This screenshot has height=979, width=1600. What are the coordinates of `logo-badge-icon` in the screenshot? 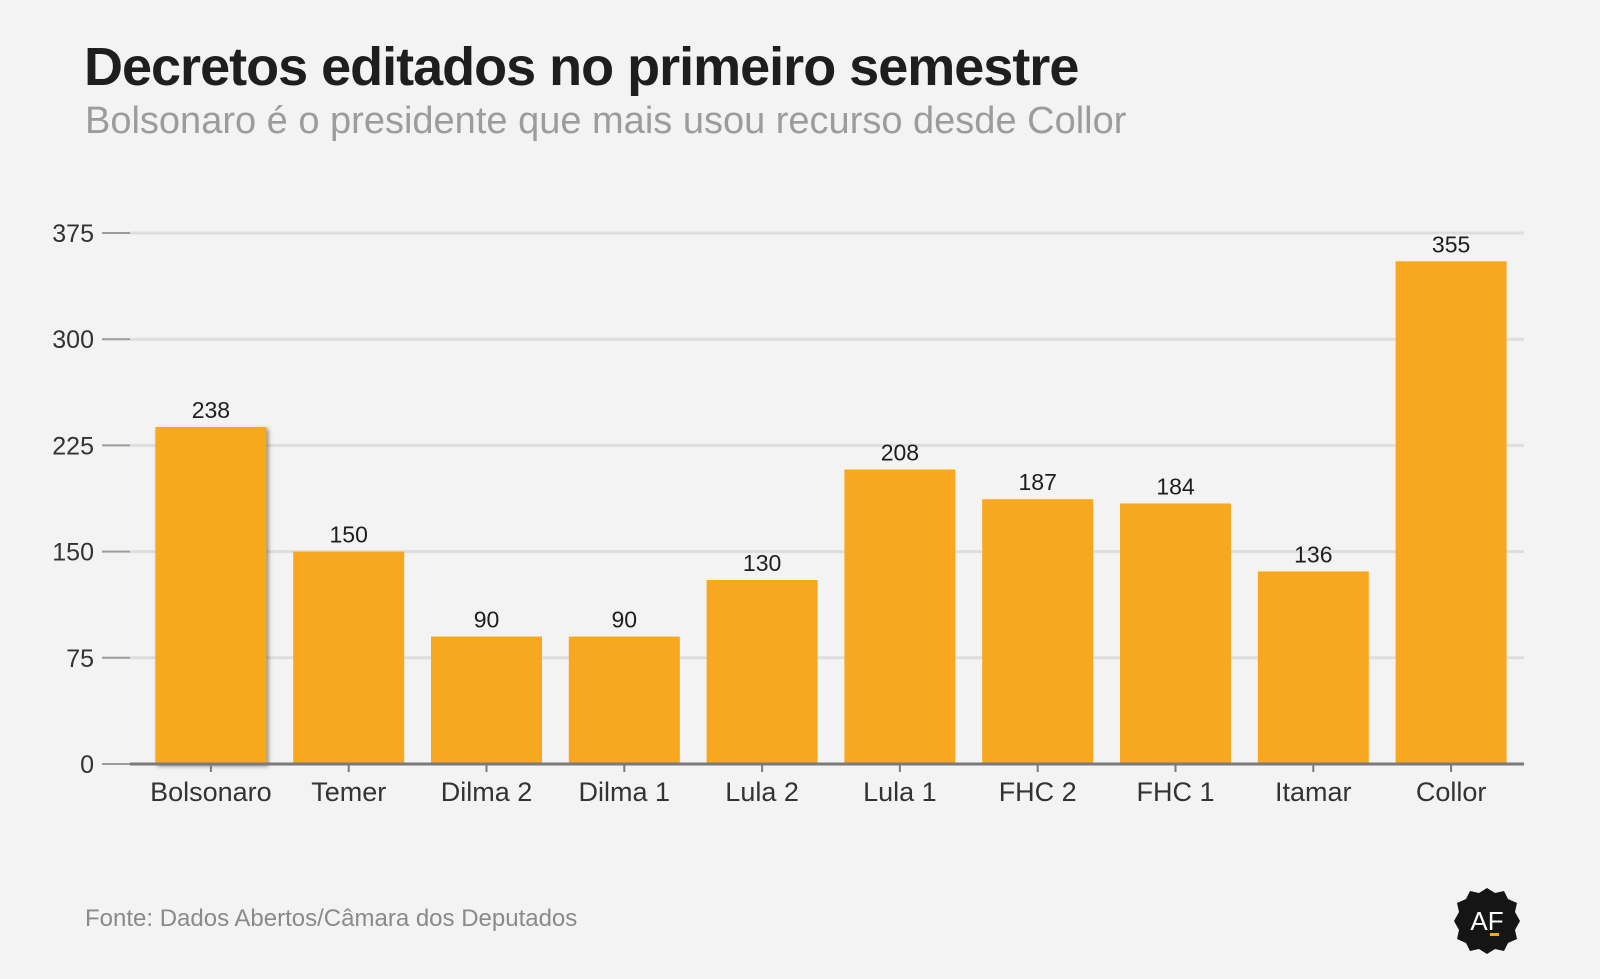 It's located at (1487, 921).